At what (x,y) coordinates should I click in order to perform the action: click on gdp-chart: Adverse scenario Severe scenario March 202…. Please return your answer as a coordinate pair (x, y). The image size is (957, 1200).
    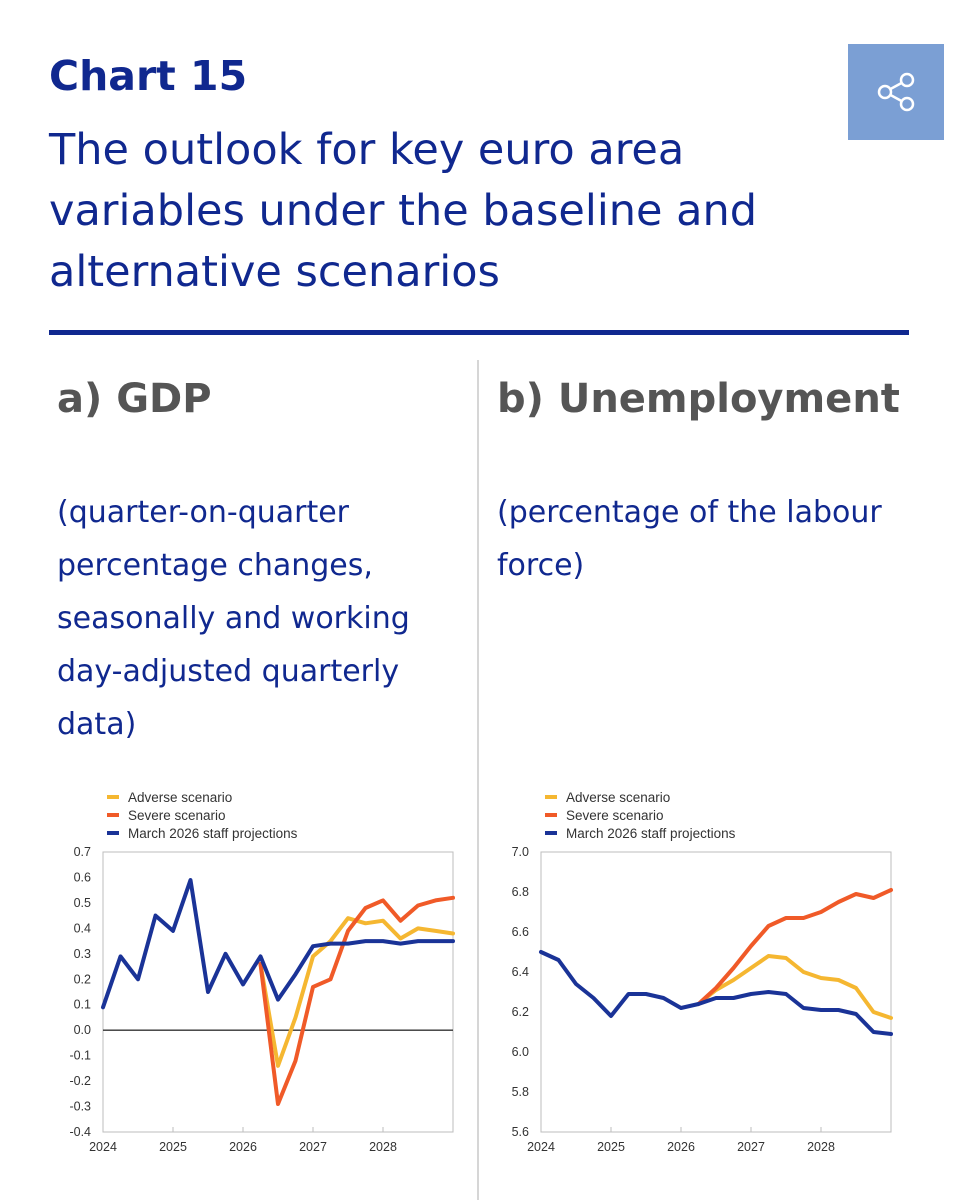
    Looking at the image, I should click on (262, 972).